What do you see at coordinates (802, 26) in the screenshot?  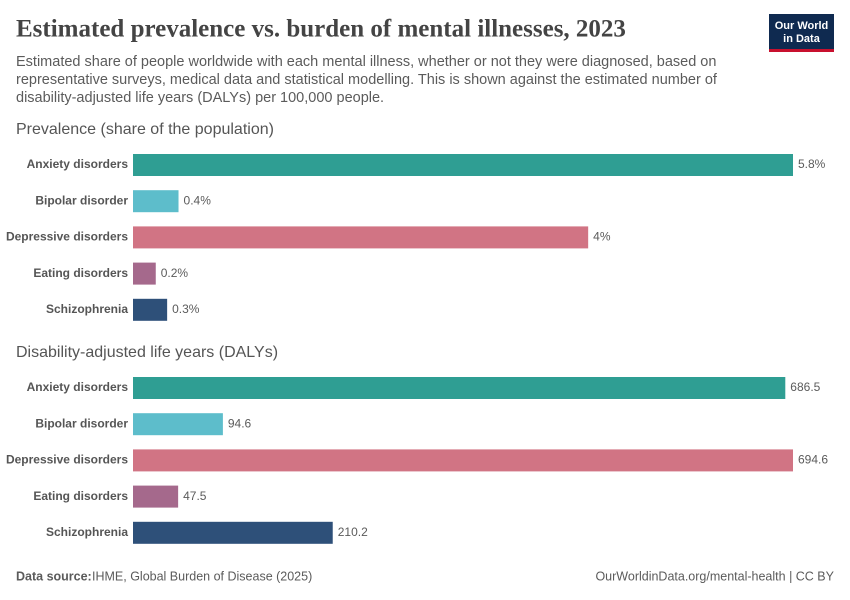 I see `logo-text: Our World` at bounding box center [802, 26].